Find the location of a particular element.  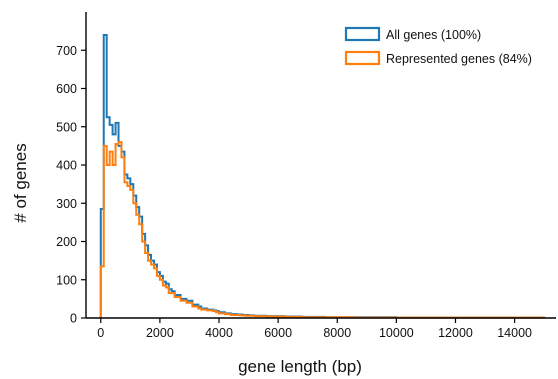

x-axis: 0 2000 4000 6000 8000 10000 12000 14000 is located at coordinates (321, 328).